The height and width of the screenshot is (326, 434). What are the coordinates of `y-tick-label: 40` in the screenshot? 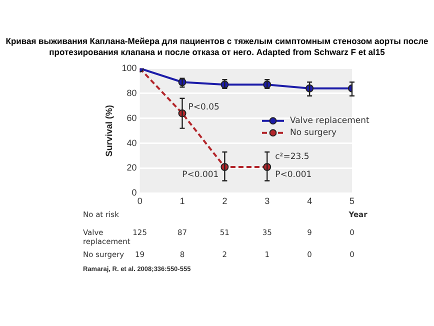 It's located at (131, 143).